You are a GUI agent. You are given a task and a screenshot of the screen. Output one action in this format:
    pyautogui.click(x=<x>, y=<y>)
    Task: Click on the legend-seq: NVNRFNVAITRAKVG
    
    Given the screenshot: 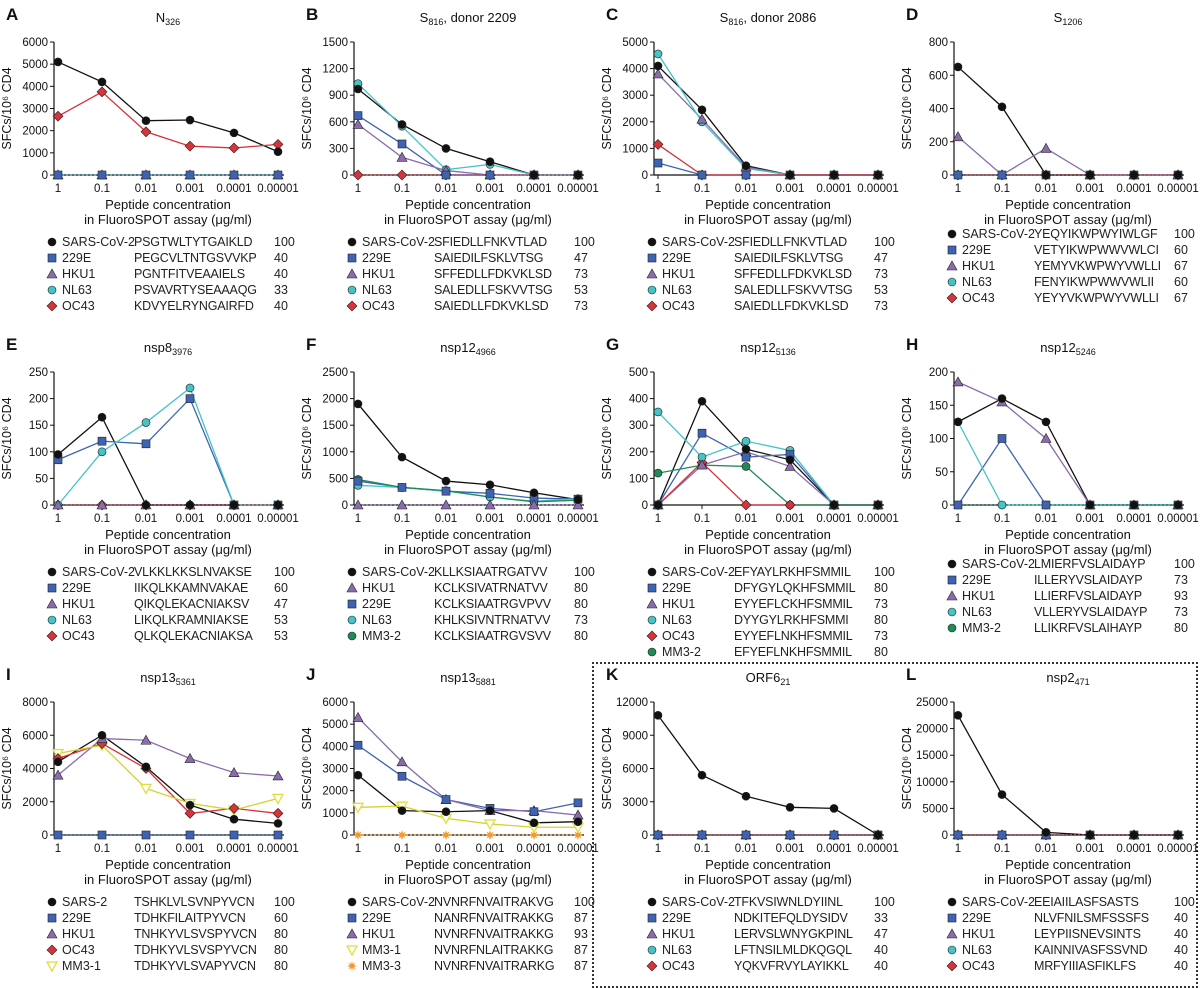 What is the action you would take?
    pyautogui.click(x=494, y=902)
    